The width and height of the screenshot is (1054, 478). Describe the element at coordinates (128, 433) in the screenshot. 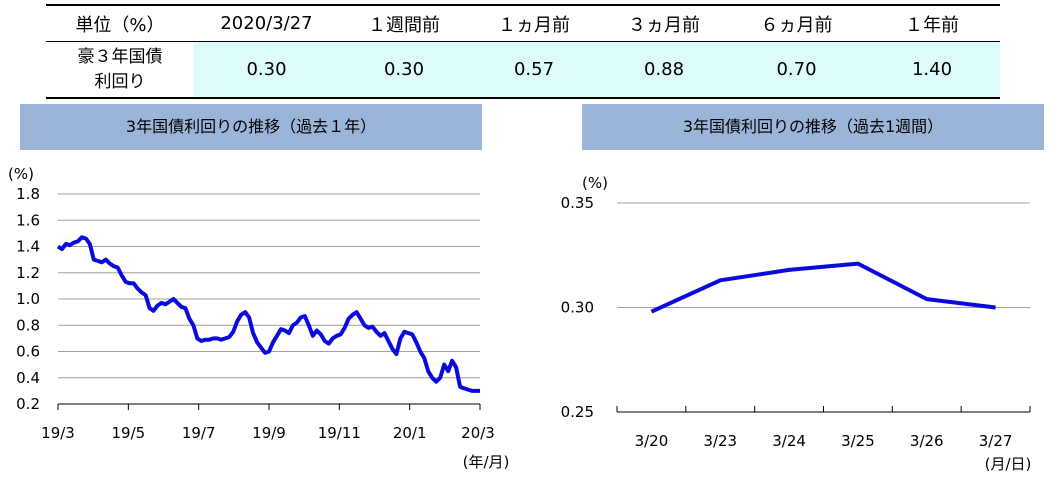

I see `x-tick-label: 19/5` at that location.